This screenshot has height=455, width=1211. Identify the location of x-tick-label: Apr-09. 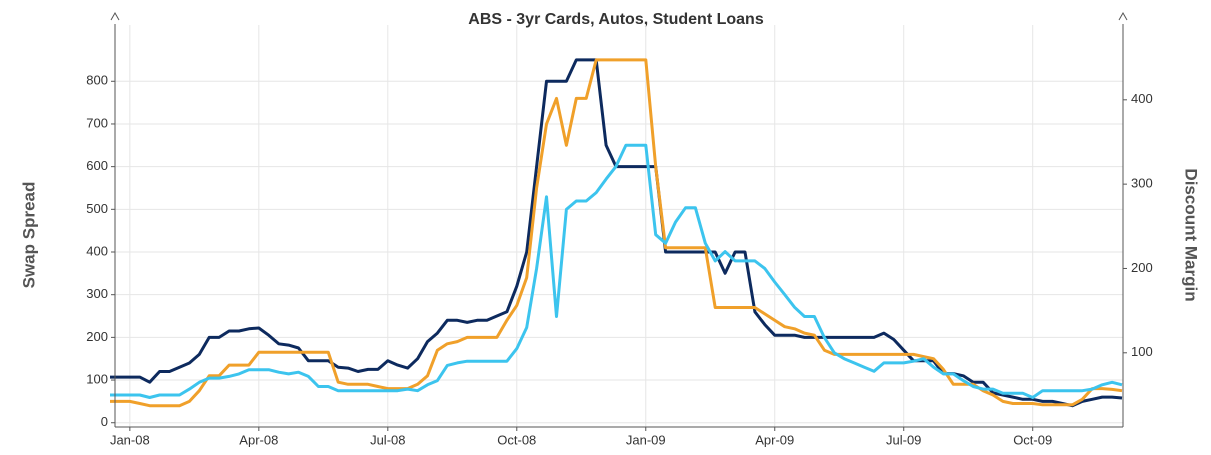
(774, 439).